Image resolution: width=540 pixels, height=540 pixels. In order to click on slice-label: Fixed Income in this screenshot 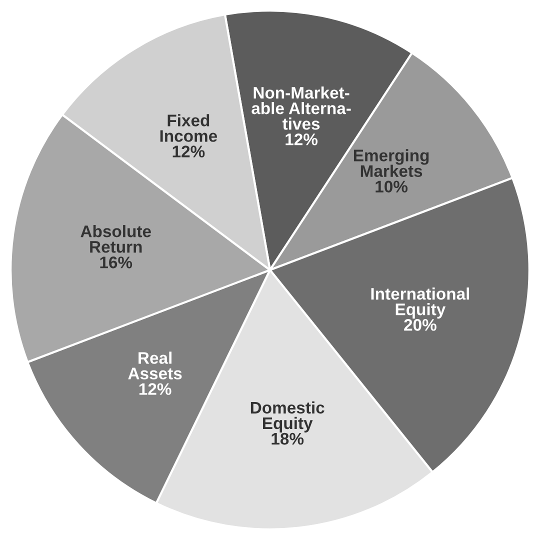, I will do `click(189, 128)`.